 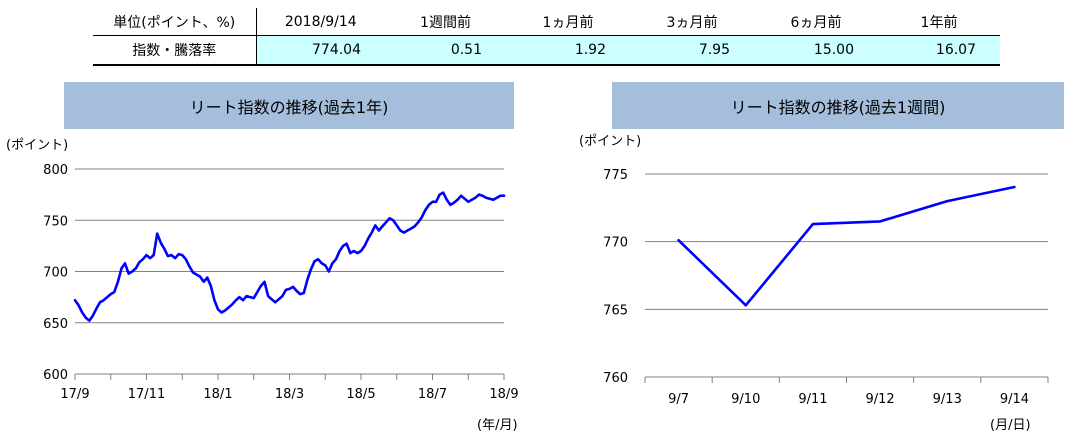 I want to click on table-data-row: 指数・騰落率 774.04 0.51 1.92 7.95 15.00 16.07, so click(x=546, y=50).